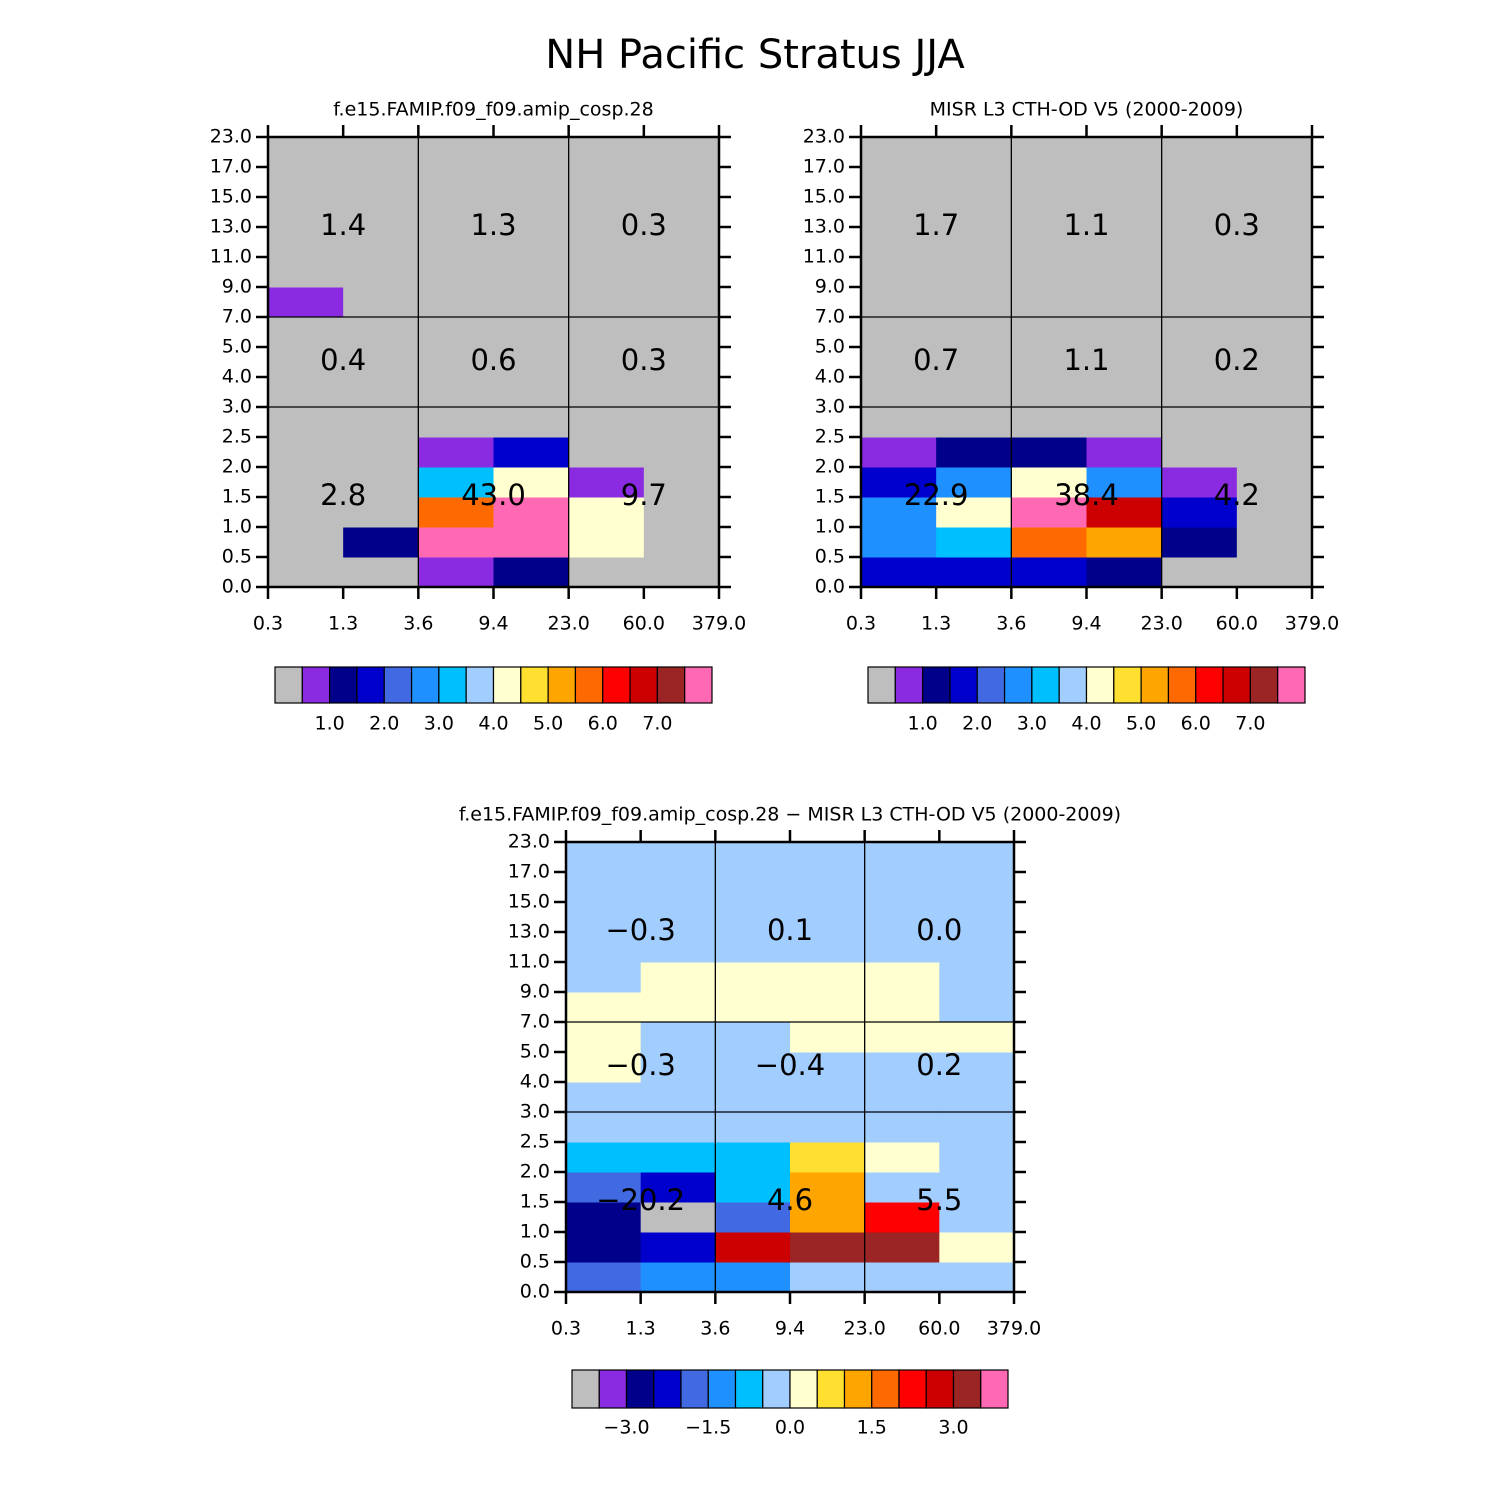  I want to click on panel-title: f.e15.FAMIP.f09_f09.amip_cosp.28, so click(493, 110).